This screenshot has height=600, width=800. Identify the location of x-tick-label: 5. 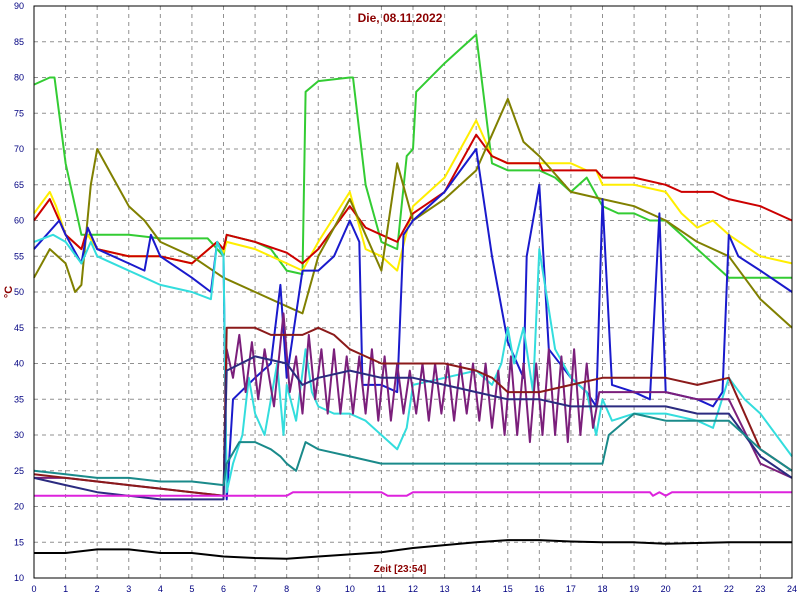
(191, 589).